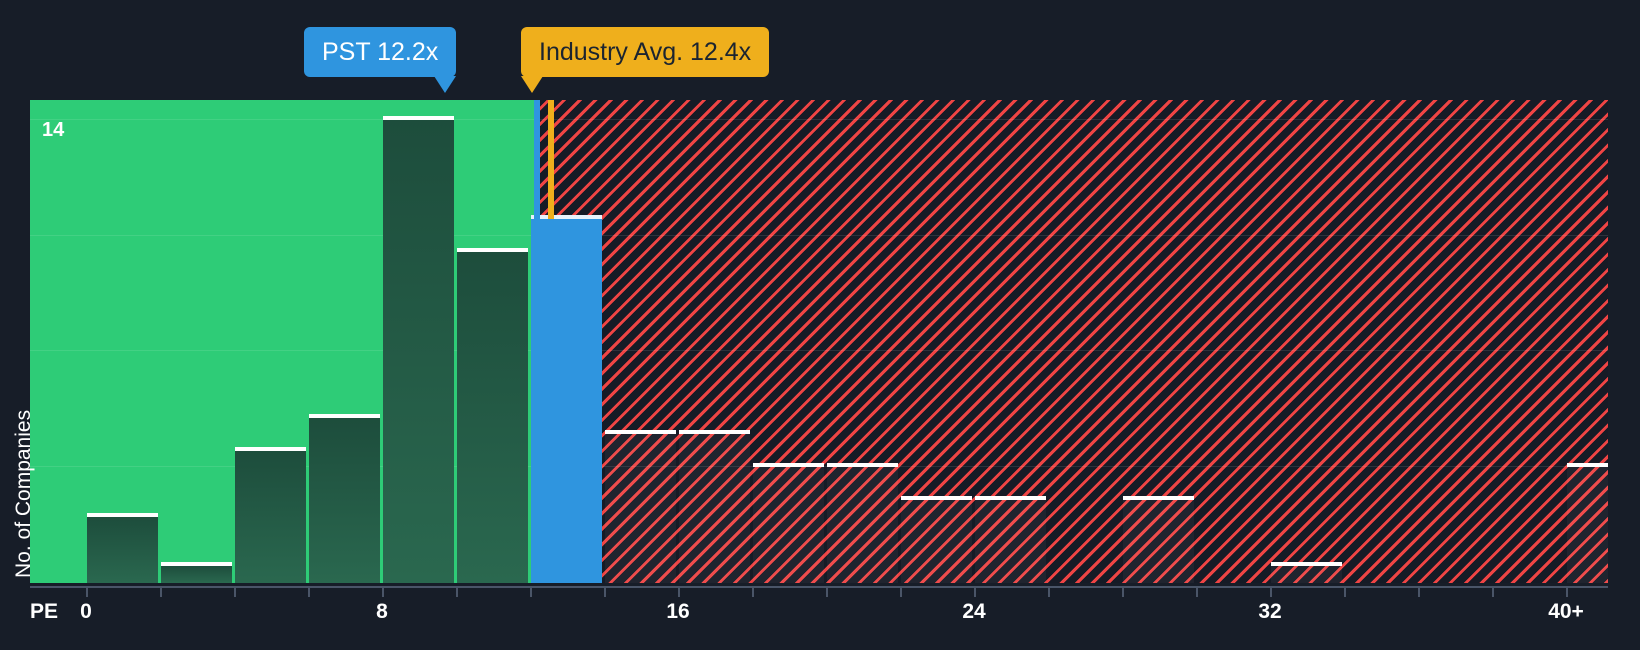  Describe the element at coordinates (86, 611) in the screenshot. I see `x-axis-label-0: 0` at that location.